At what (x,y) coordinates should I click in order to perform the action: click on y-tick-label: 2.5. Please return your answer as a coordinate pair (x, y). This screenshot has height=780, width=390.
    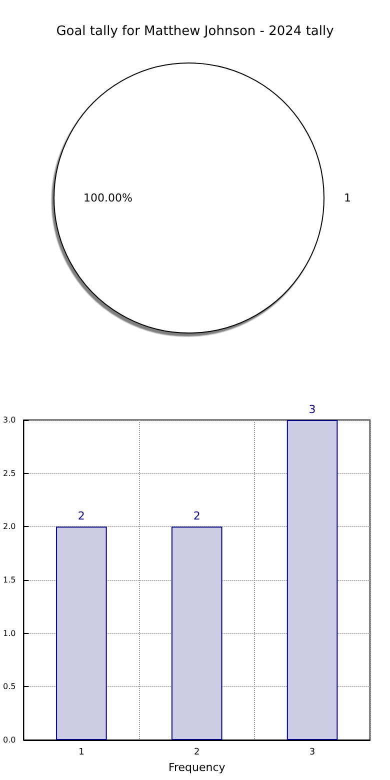
    Looking at the image, I should click on (9, 473).